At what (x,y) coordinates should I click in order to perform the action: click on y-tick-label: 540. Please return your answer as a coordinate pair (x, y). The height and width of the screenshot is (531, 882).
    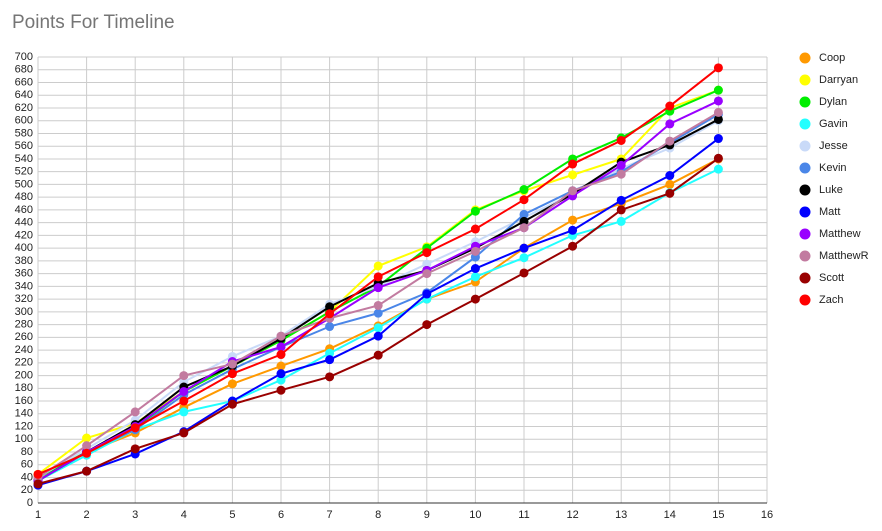
    Looking at the image, I should click on (24, 159).